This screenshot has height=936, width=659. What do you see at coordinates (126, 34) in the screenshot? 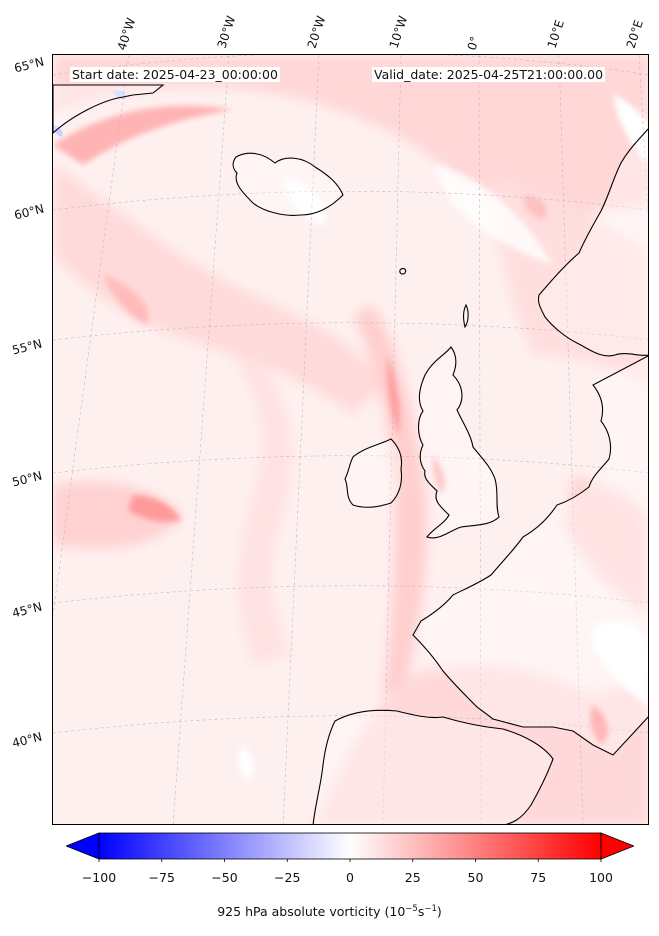
I see `lon-label-40w: 40°W` at bounding box center [126, 34].